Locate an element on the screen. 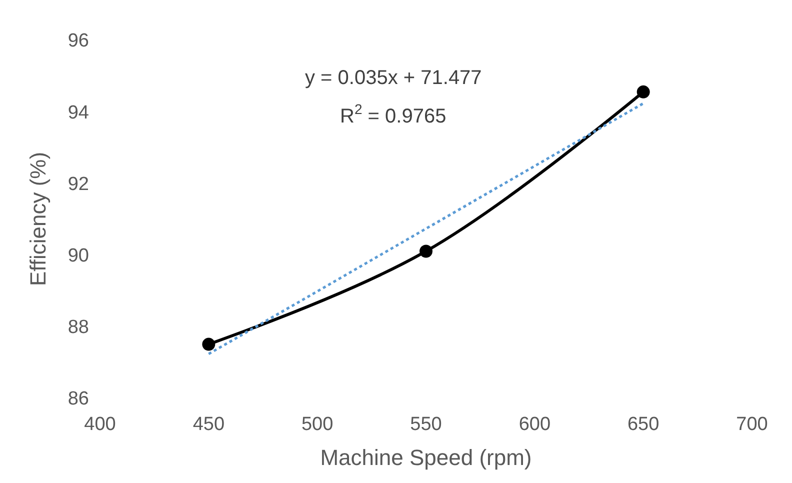 Image resolution: width=792 pixels, height=483 pixels. y-tick-label: 96 is located at coordinates (78, 41).